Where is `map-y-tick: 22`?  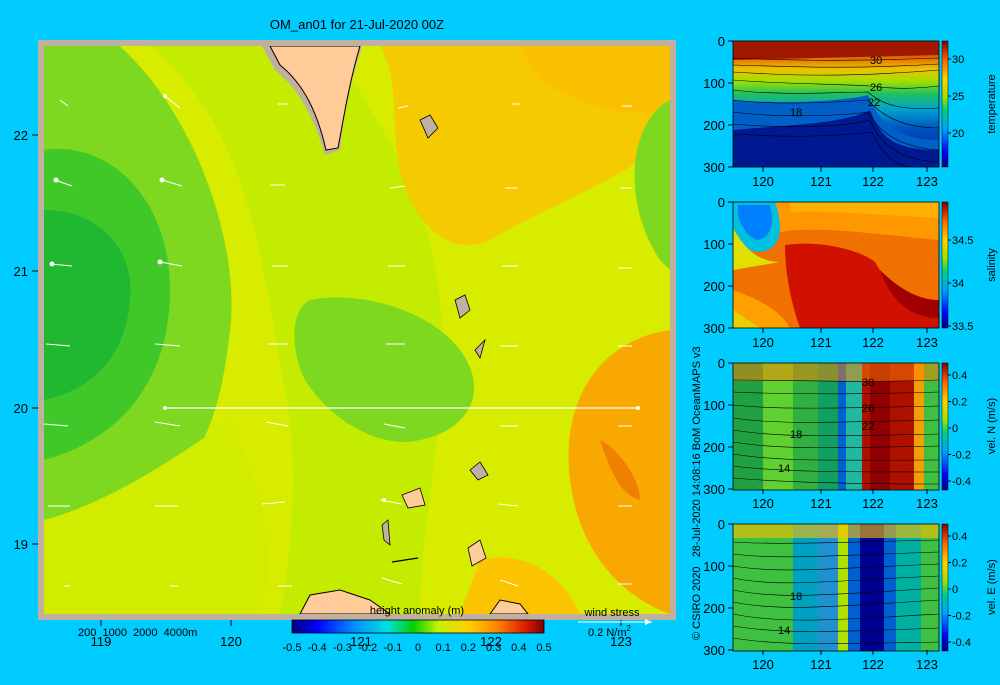
map-y-tick: 22 is located at coordinates (21, 135).